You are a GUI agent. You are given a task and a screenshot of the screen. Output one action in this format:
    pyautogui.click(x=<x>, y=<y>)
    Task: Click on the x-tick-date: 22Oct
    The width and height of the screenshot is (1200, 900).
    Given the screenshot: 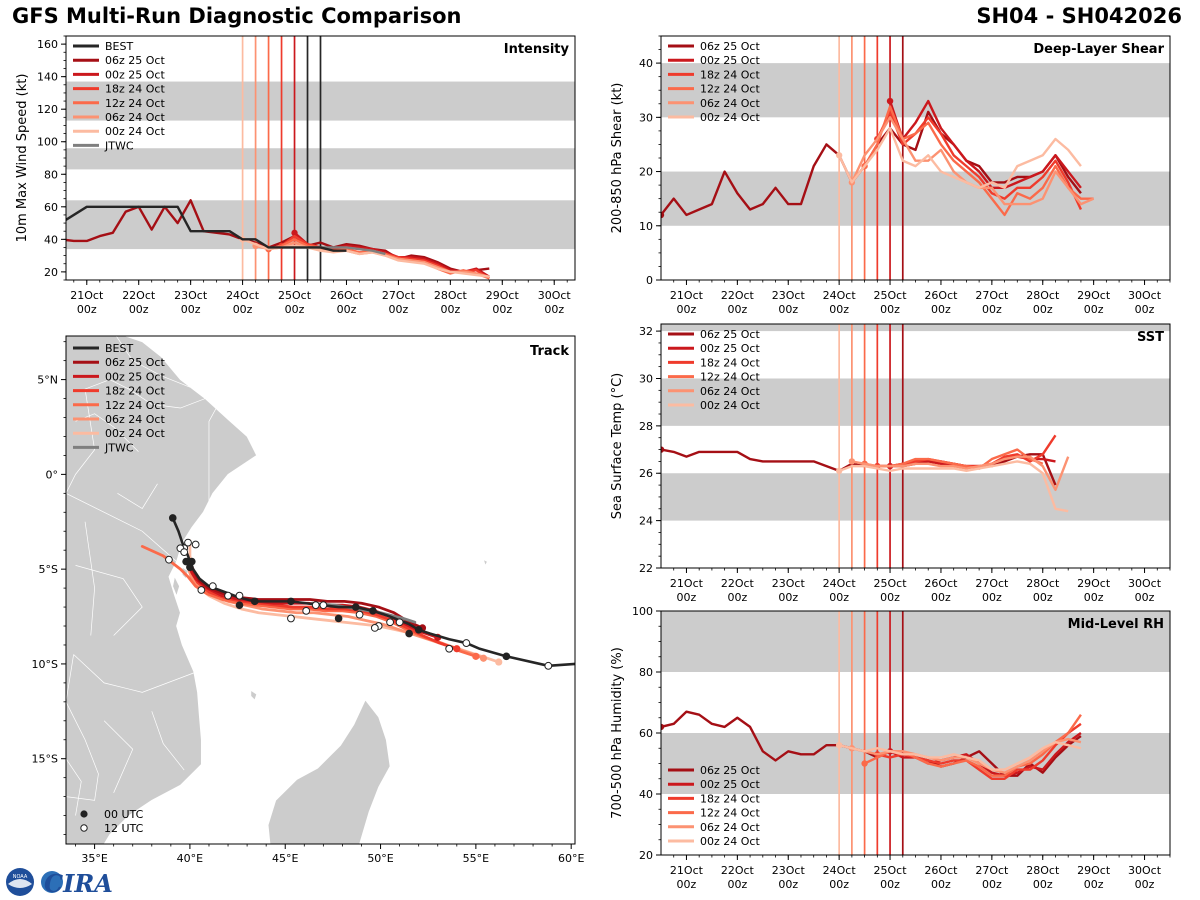 What is the action you would take?
    pyautogui.click(x=139, y=295)
    